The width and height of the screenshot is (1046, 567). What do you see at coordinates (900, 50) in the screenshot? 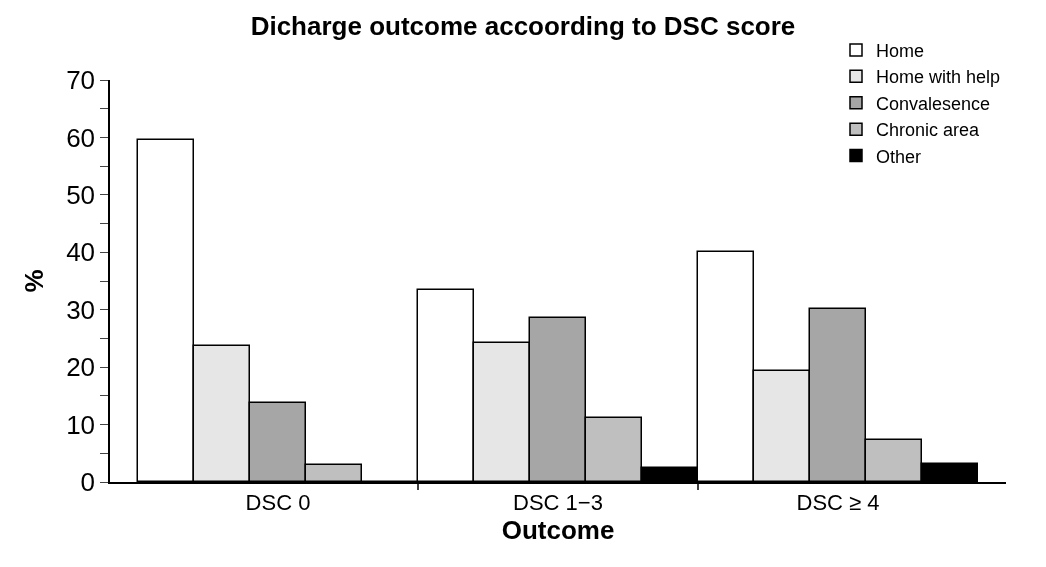
I see `legend-label: Home` at bounding box center [900, 50].